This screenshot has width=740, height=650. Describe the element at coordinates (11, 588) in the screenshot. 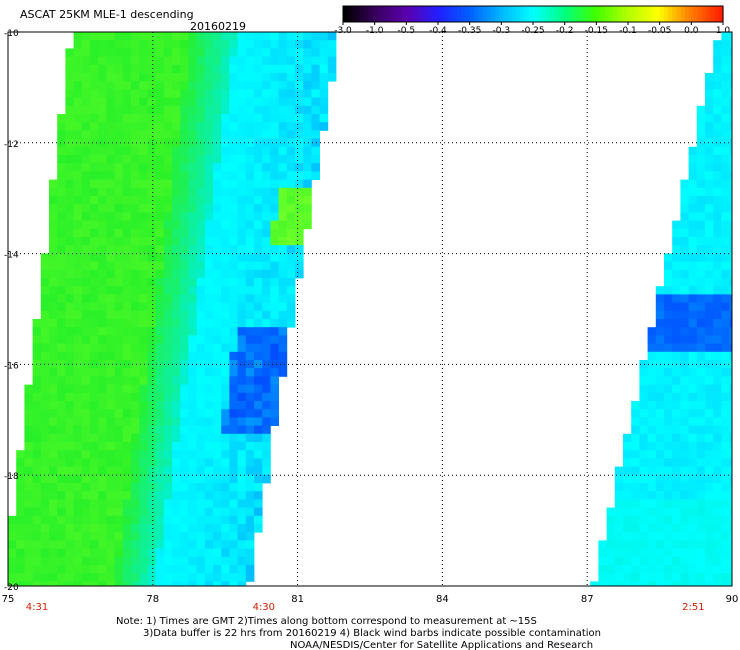

I see `latitude-tick-label: -20` at that location.